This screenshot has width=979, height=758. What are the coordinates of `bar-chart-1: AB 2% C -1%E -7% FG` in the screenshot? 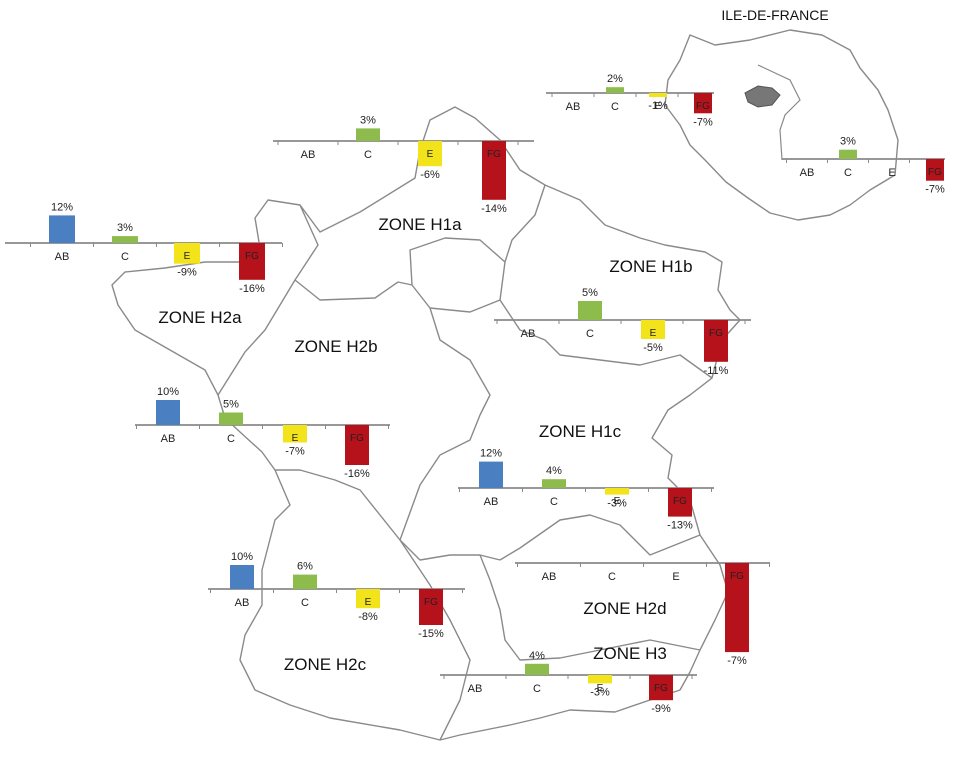 It's located at (630, 100).